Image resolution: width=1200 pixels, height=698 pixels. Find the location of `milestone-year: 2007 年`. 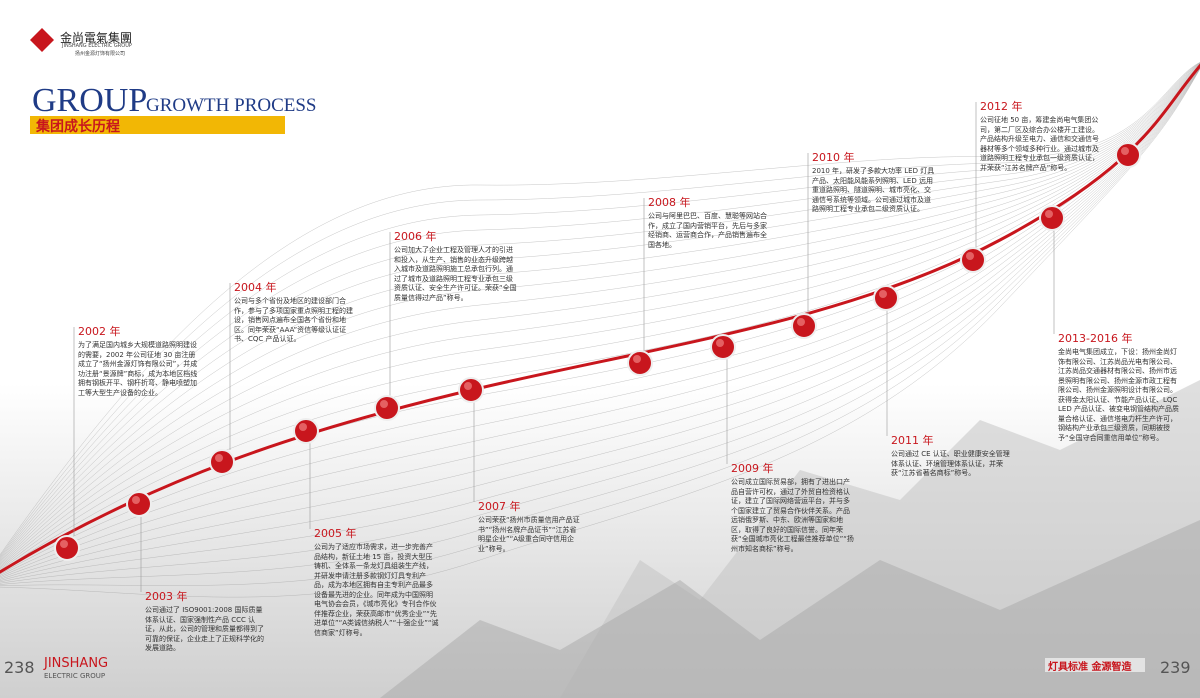

milestone-year: 2007 年 is located at coordinates (499, 506).